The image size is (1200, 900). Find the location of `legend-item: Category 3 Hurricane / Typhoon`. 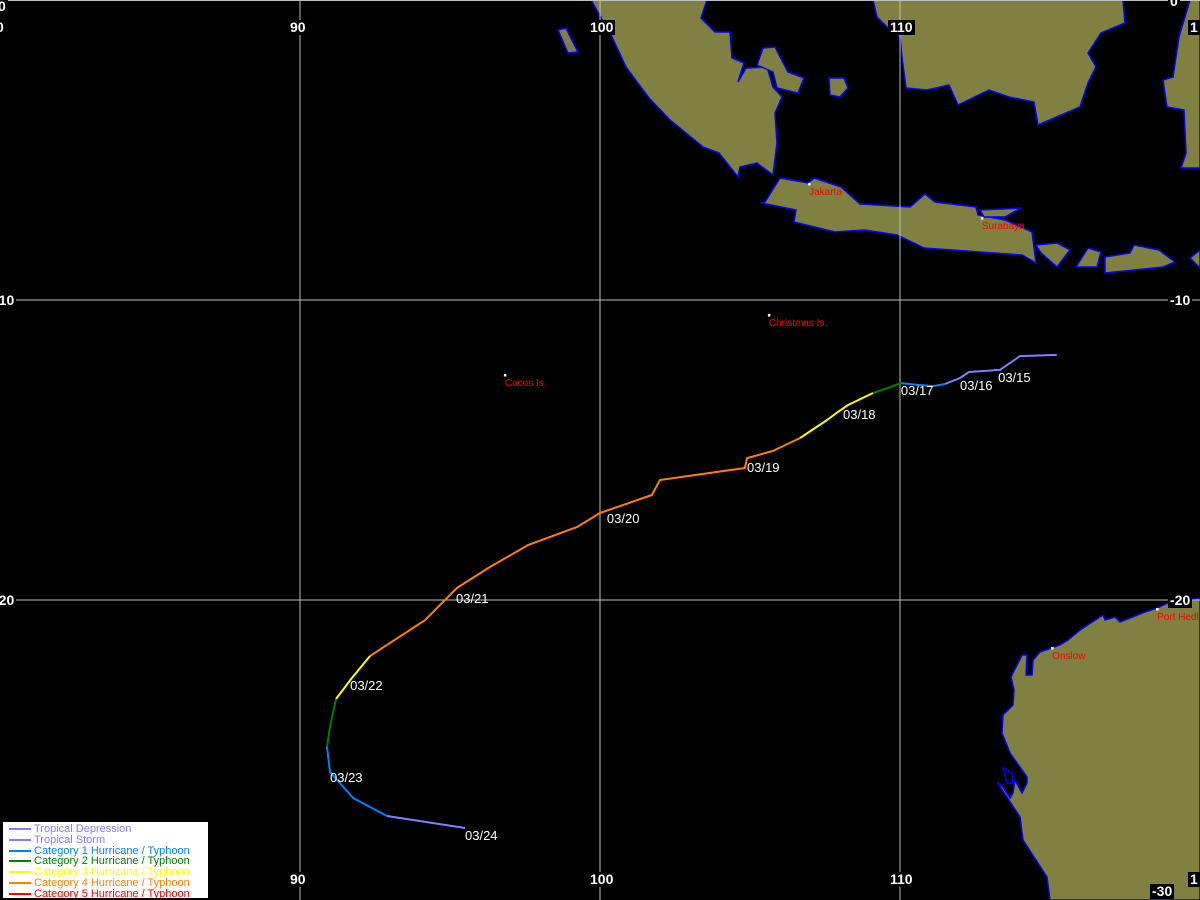

legend-item: Category 3 Hurricane / Typhoon is located at coordinates (105, 872).